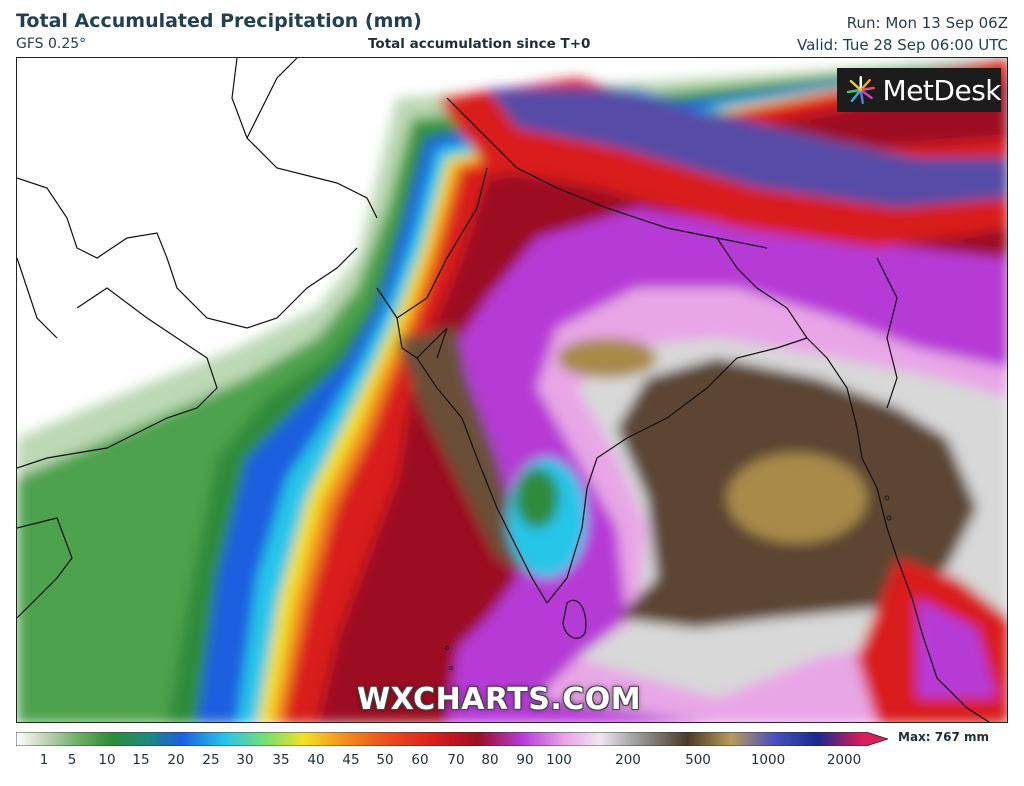 Image resolution: width=1024 pixels, height=786 pixels. Describe the element at coordinates (499, 699) in the screenshot. I see `wxcharts-watermark: WXCHARTS.COM` at that location.